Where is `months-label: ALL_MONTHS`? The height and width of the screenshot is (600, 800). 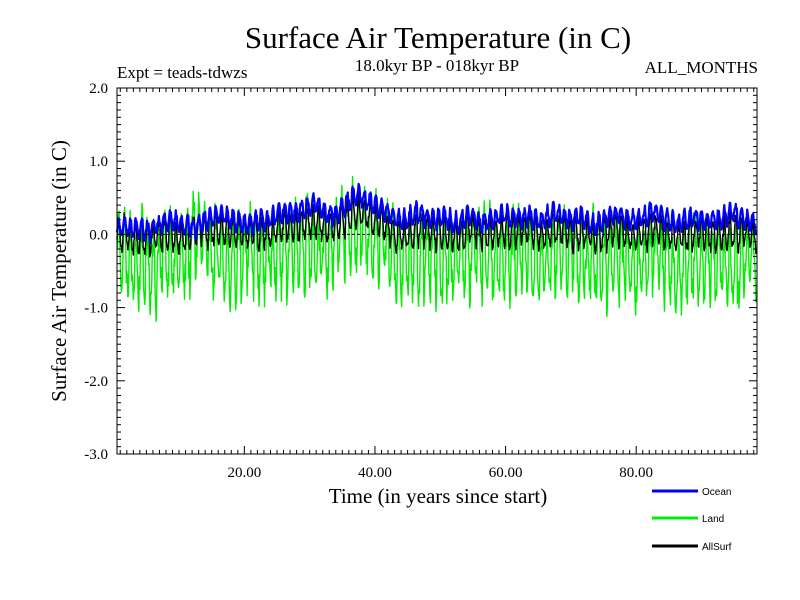
months-label: ALL_MONTHS is located at coordinates (701, 67).